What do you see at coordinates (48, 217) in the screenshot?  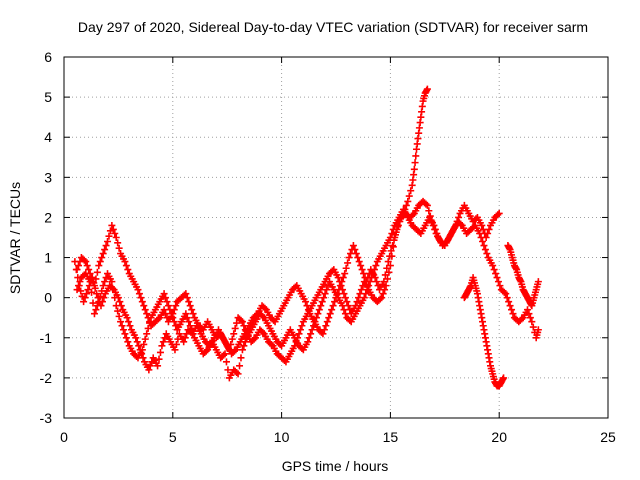 I see `y-tick-label: 2` at bounding box center [48, 217].